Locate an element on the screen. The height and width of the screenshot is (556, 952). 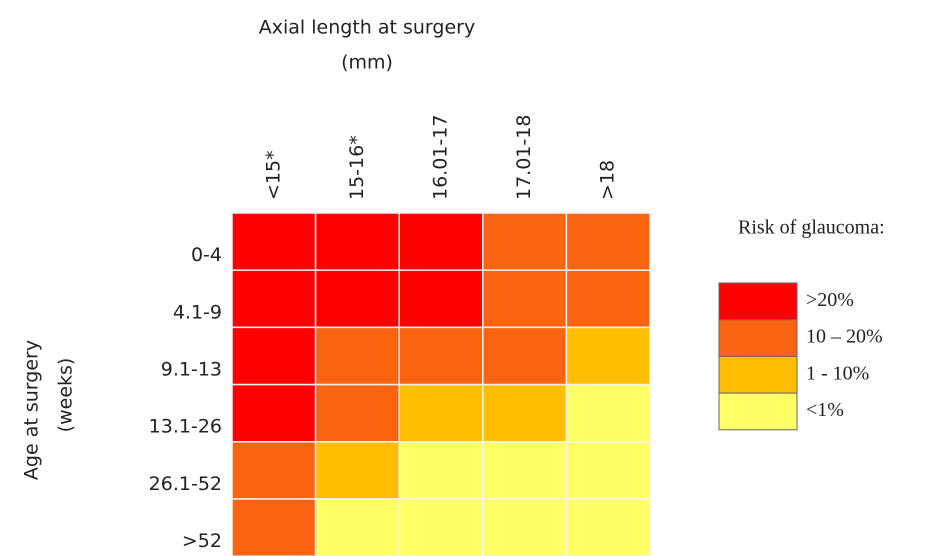
y-tick-label: >52 is located at coordinates (202, 541).